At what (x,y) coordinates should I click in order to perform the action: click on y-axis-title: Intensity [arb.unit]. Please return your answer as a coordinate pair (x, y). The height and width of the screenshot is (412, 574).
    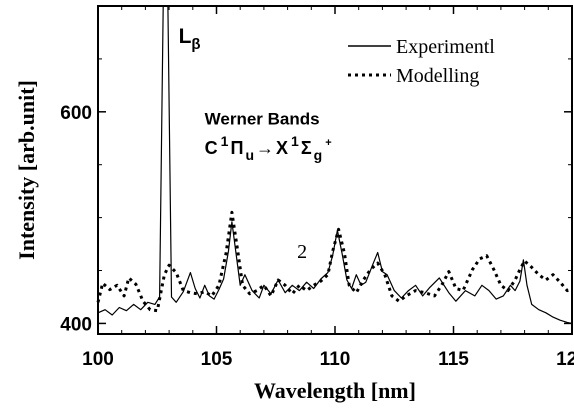
    Looking at the image, I should click on (26, 170).